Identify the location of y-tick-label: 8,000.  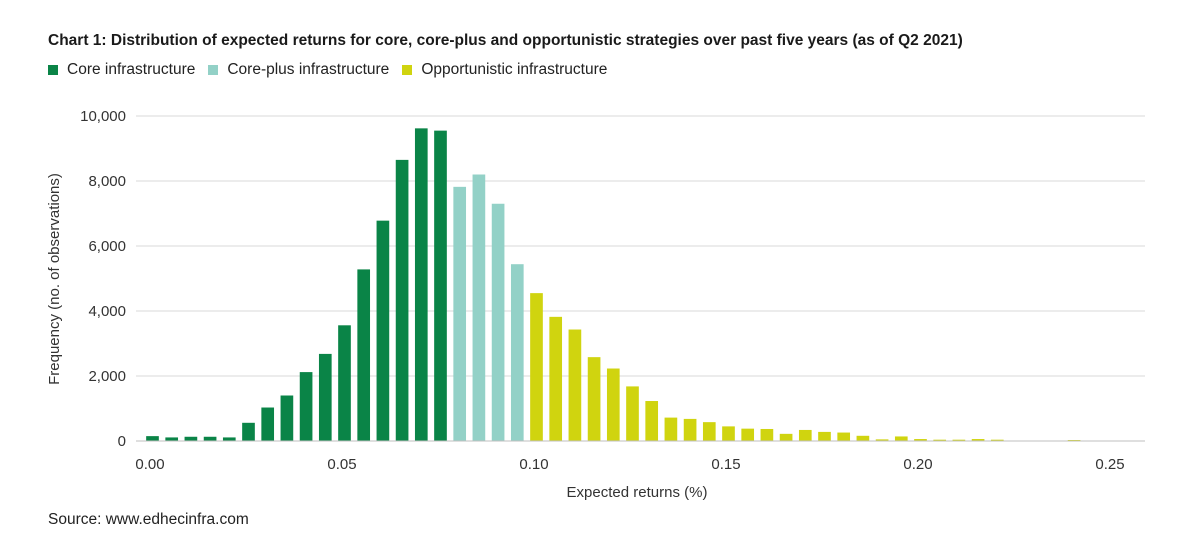
(107, 181).